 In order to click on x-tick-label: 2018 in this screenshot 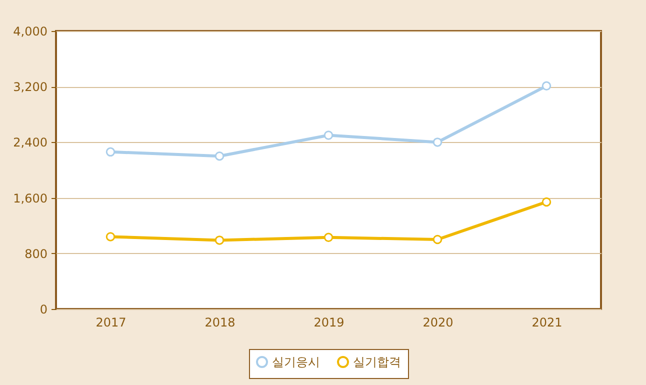, I will do `click(220, 323)`.